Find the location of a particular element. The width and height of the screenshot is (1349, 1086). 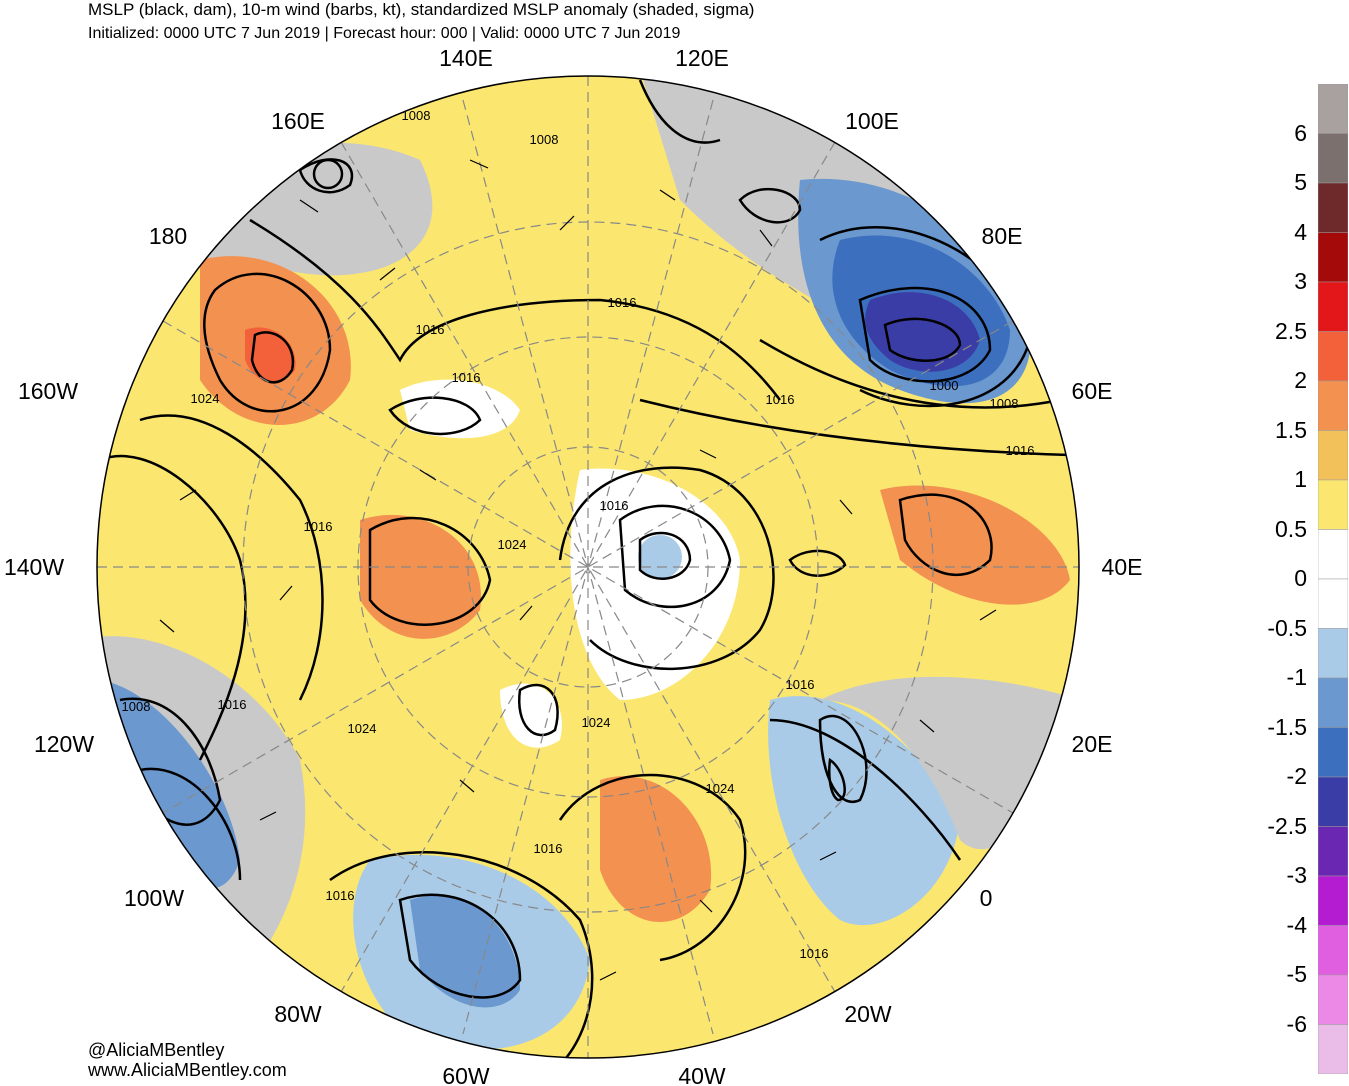

colorbar-label: 1.5 is located at coordinates (1291, 429).